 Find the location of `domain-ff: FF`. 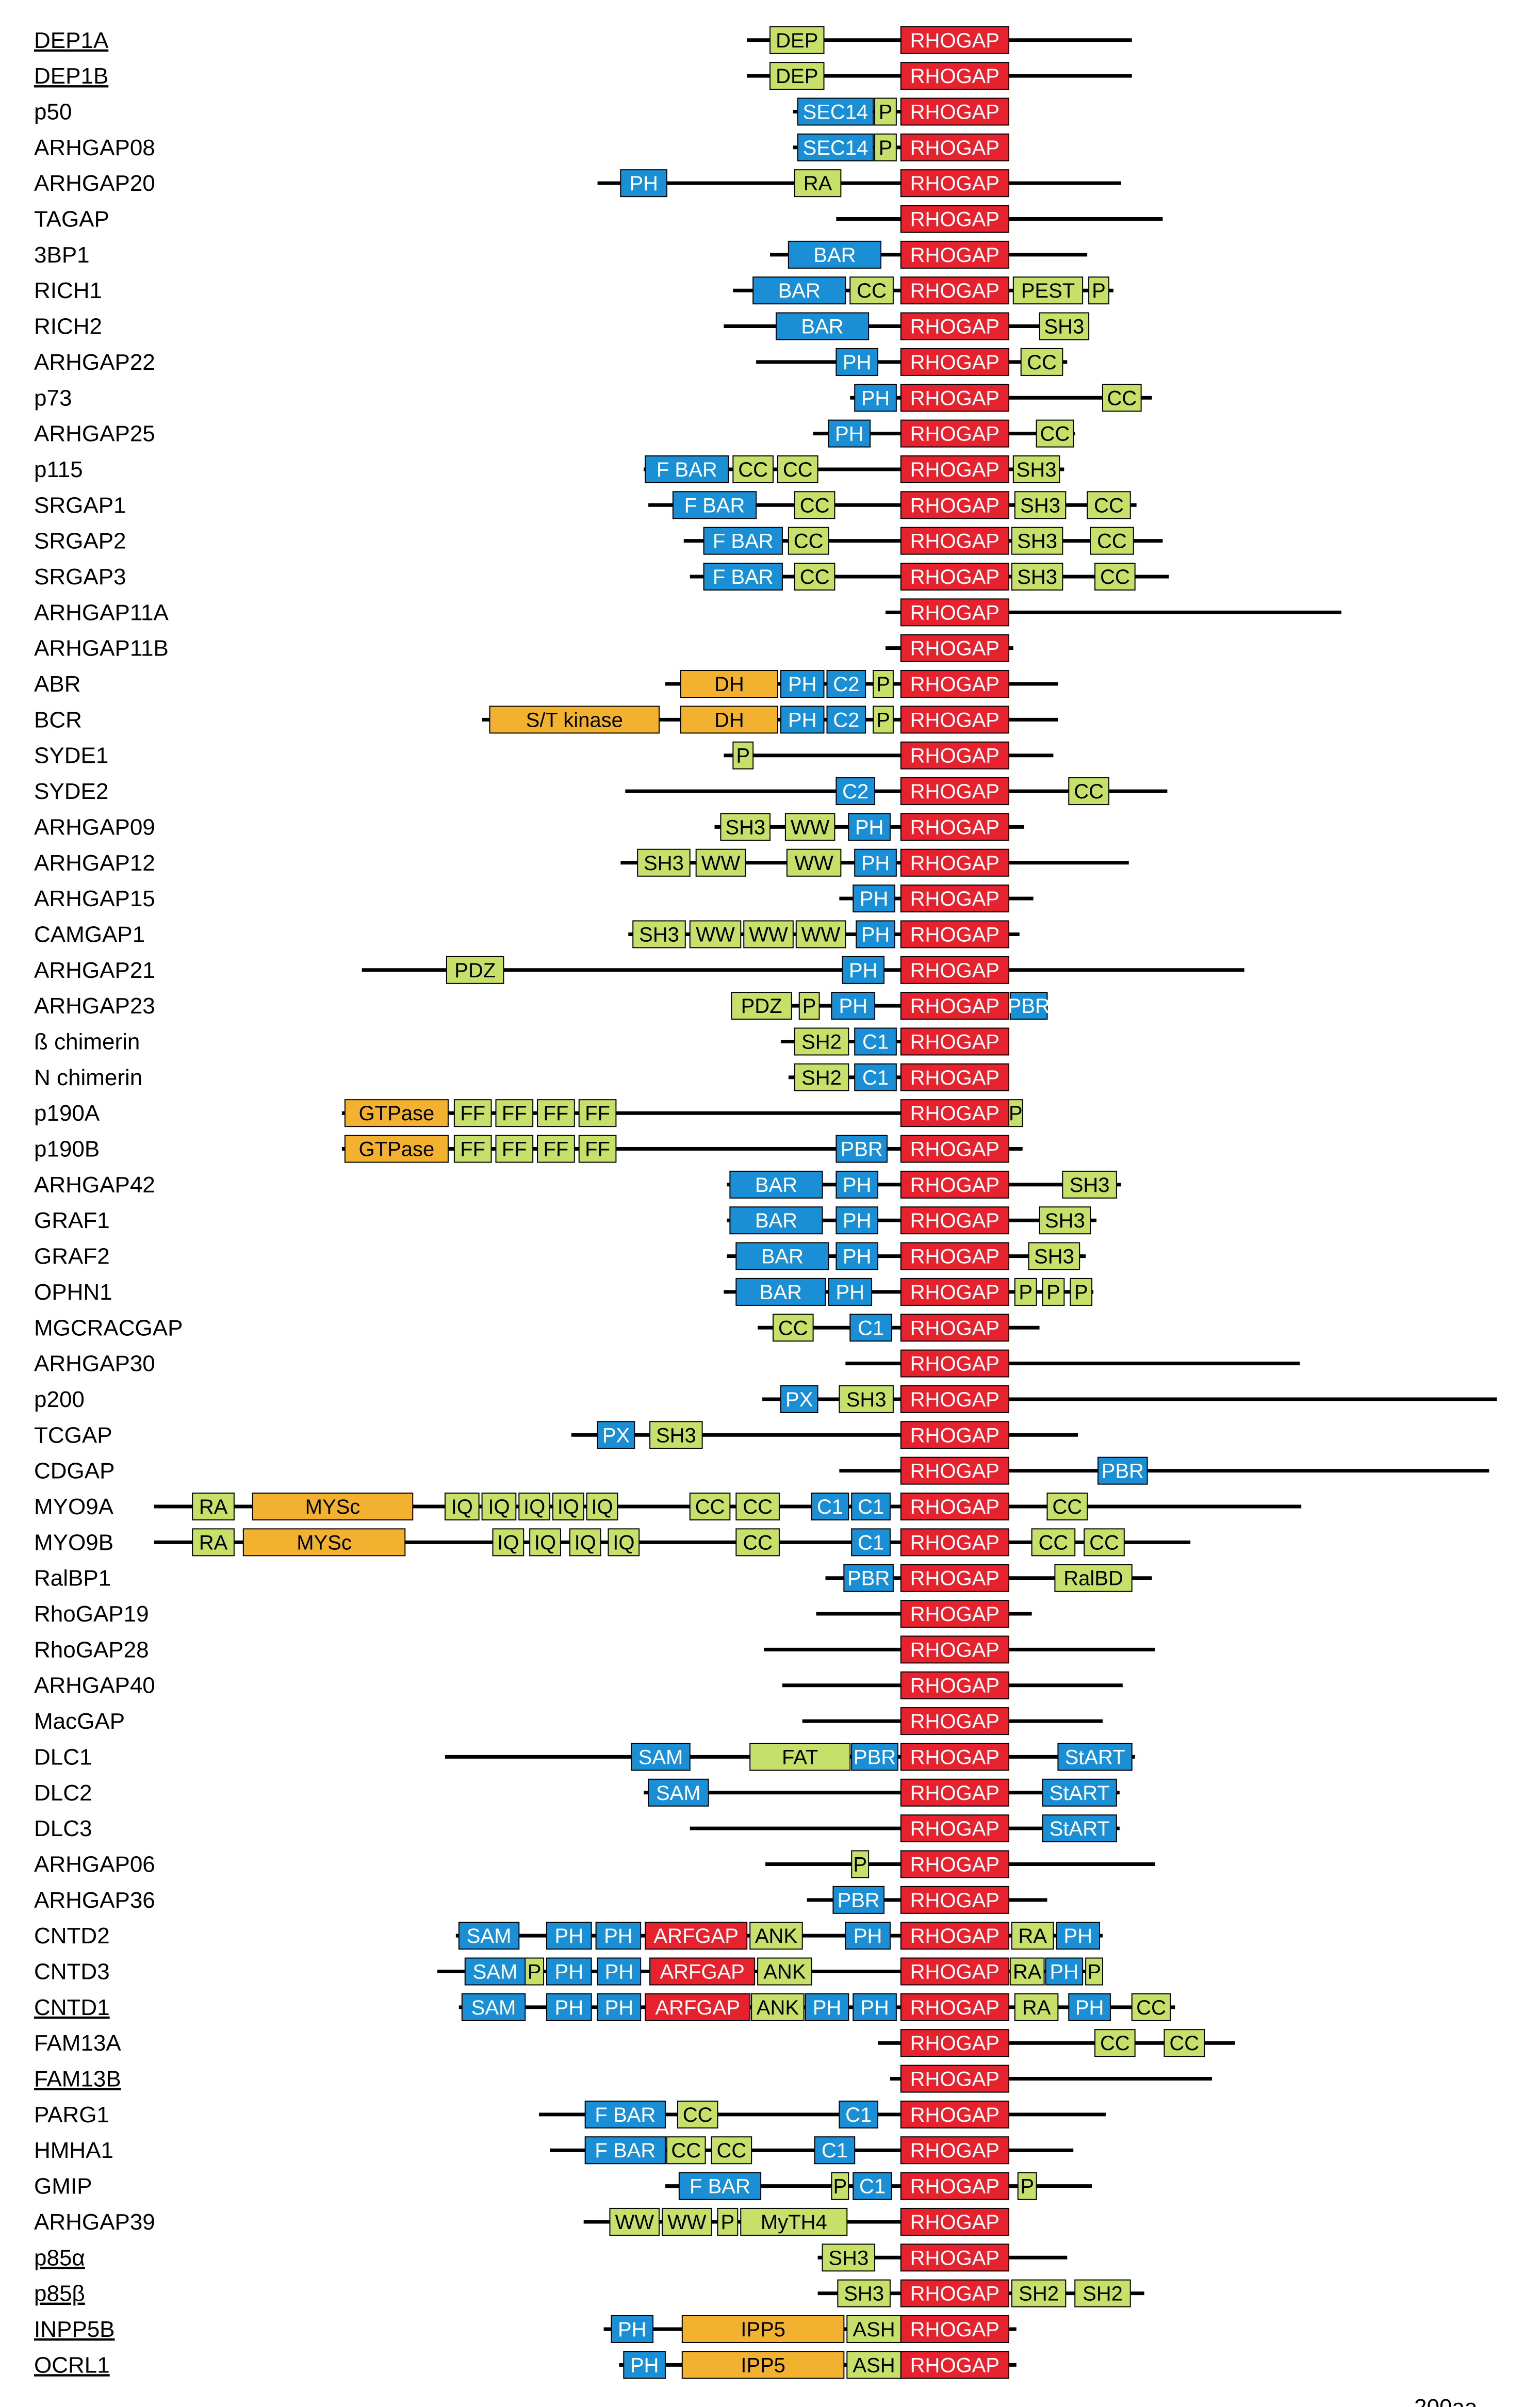

domain-ff: FF is located at coordinates (473, 1113).